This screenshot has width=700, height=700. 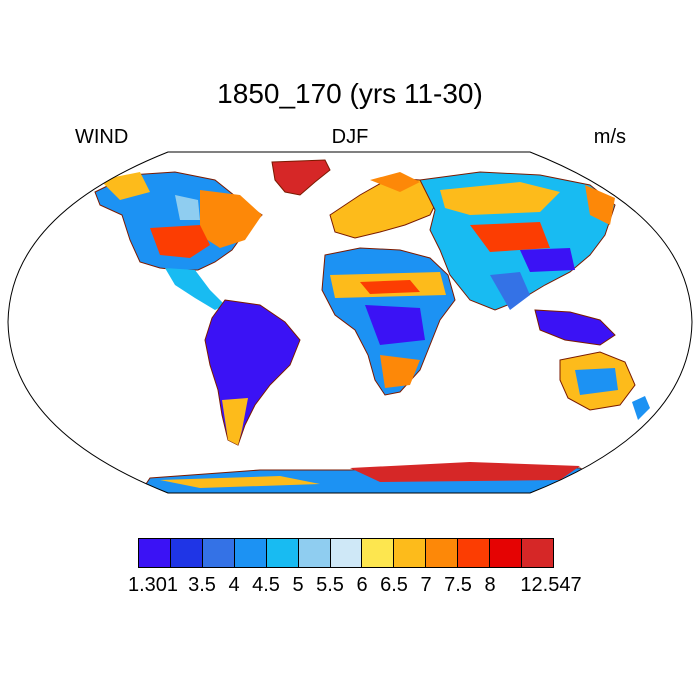 I want to click on sahel-hot, so click(x=390, y=287).